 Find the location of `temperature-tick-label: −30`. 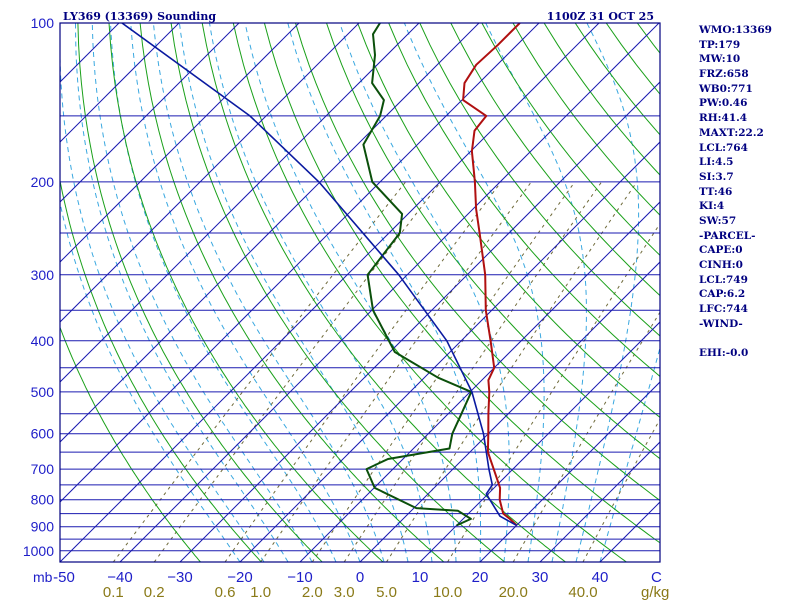

temperature-tick-label: −30 is located at coordinates (179, 577).